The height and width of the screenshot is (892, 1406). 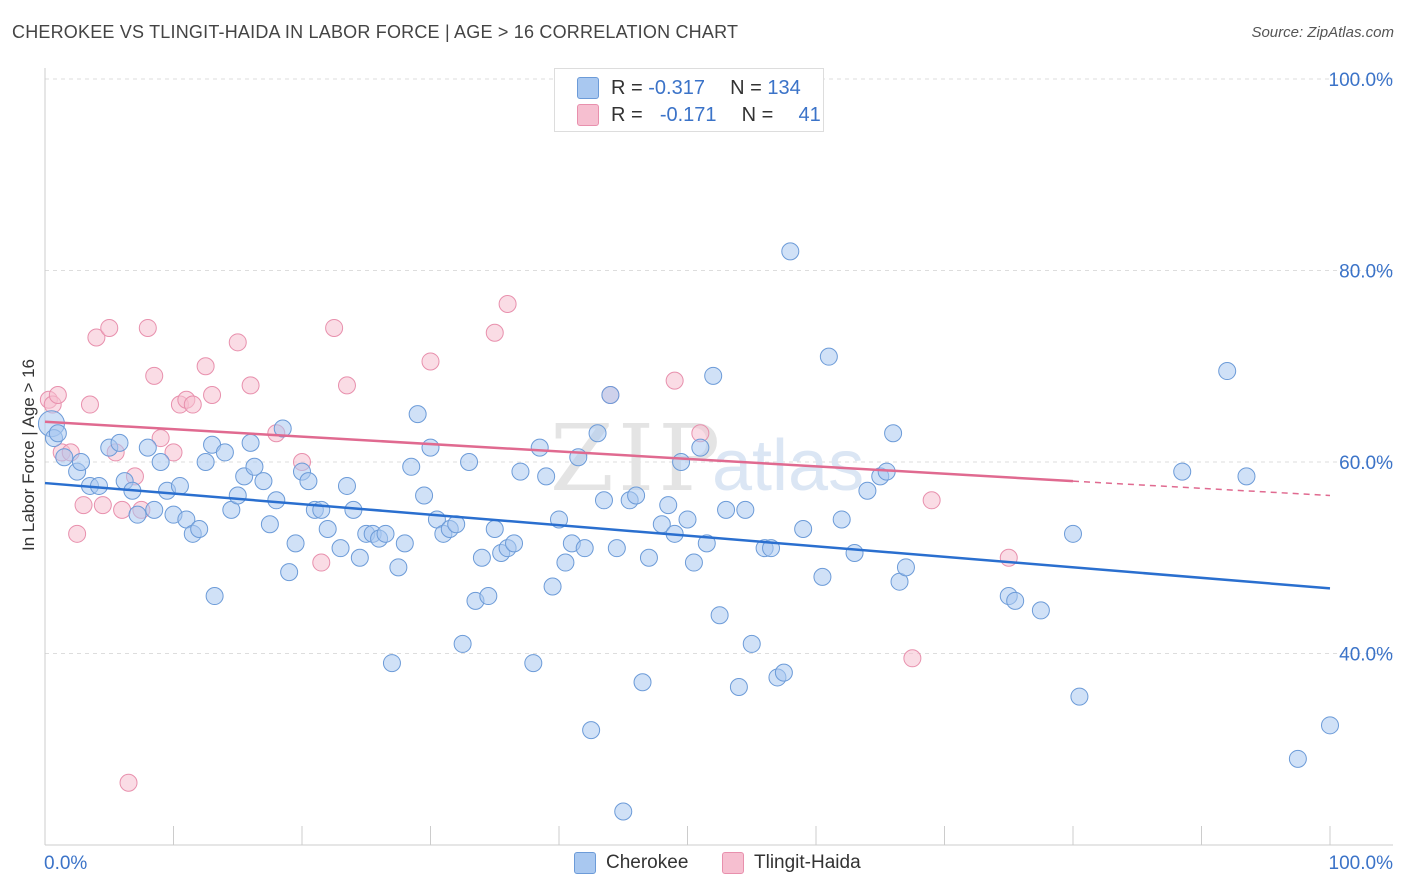 I want to click on trend-line-tlingit-haida-extension, so click(x=1201, y=488).